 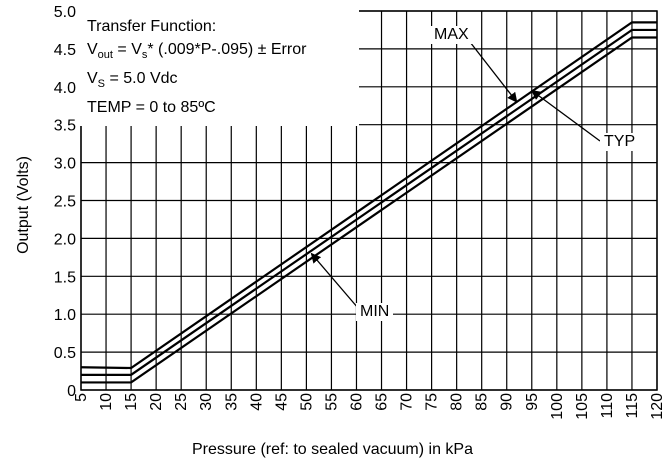 What do you see at coordinates (493, 72) in the screenshot?
I see `callout-arrow-max` at bounding box center [493, 72].